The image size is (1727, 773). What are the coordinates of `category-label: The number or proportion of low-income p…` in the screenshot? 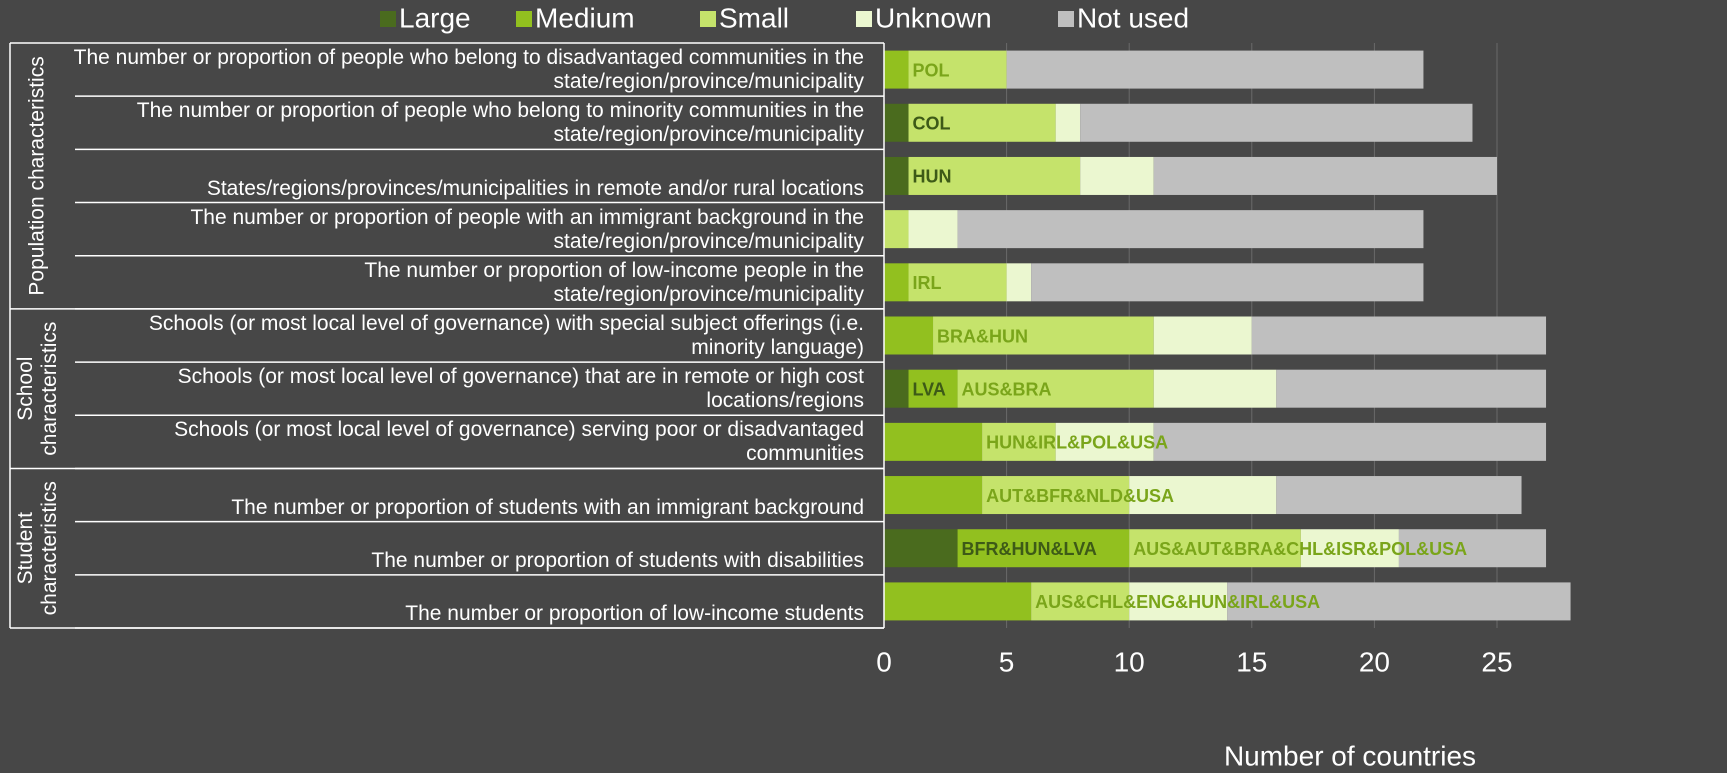 It's located at (614, 282).